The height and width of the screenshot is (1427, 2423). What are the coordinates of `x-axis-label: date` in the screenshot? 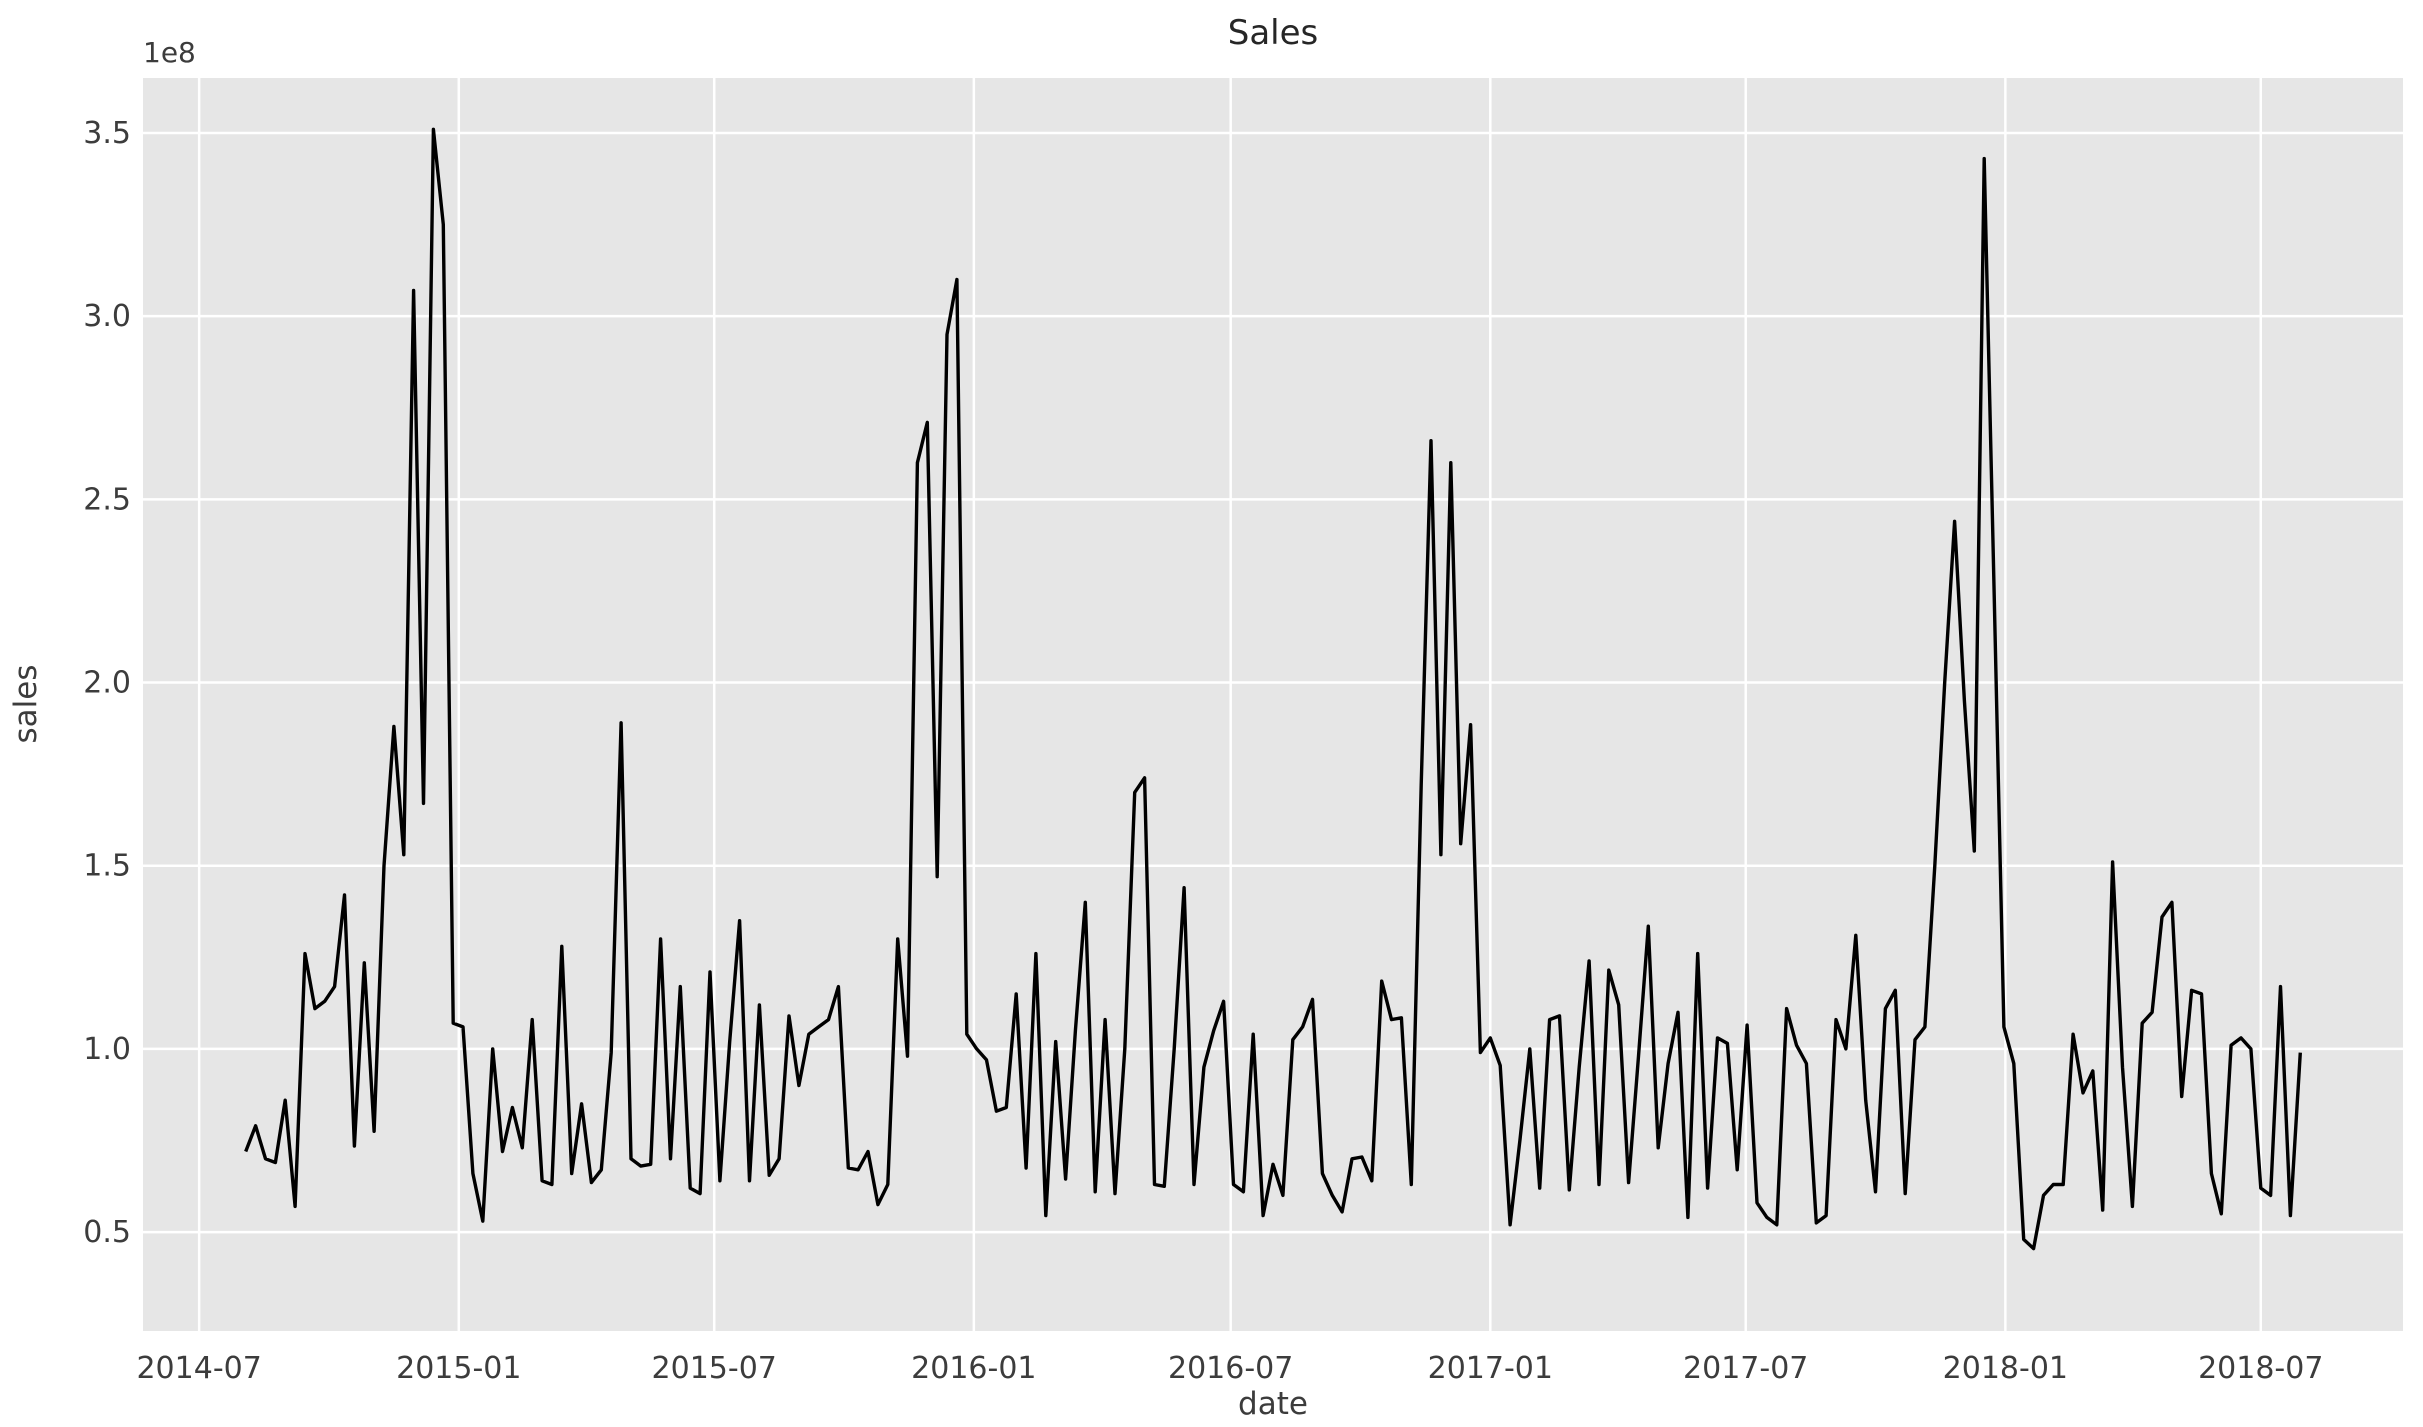 It's located at (1273, 1404).